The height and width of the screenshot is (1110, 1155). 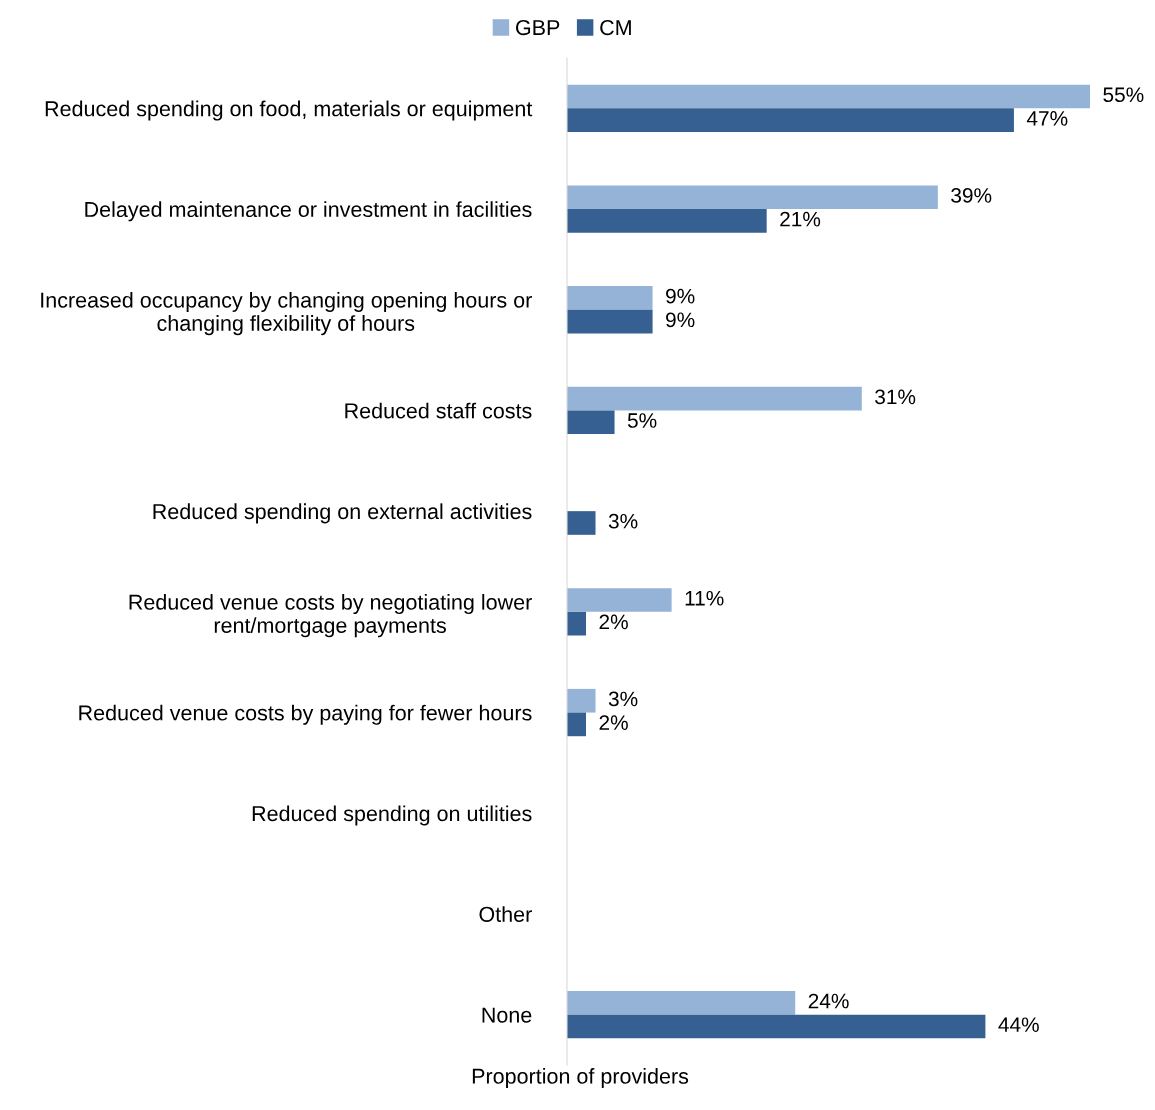 I want to click on y-tick-label: Reduced venue costs by paying for fewer hours, so click(x=305, y=714).